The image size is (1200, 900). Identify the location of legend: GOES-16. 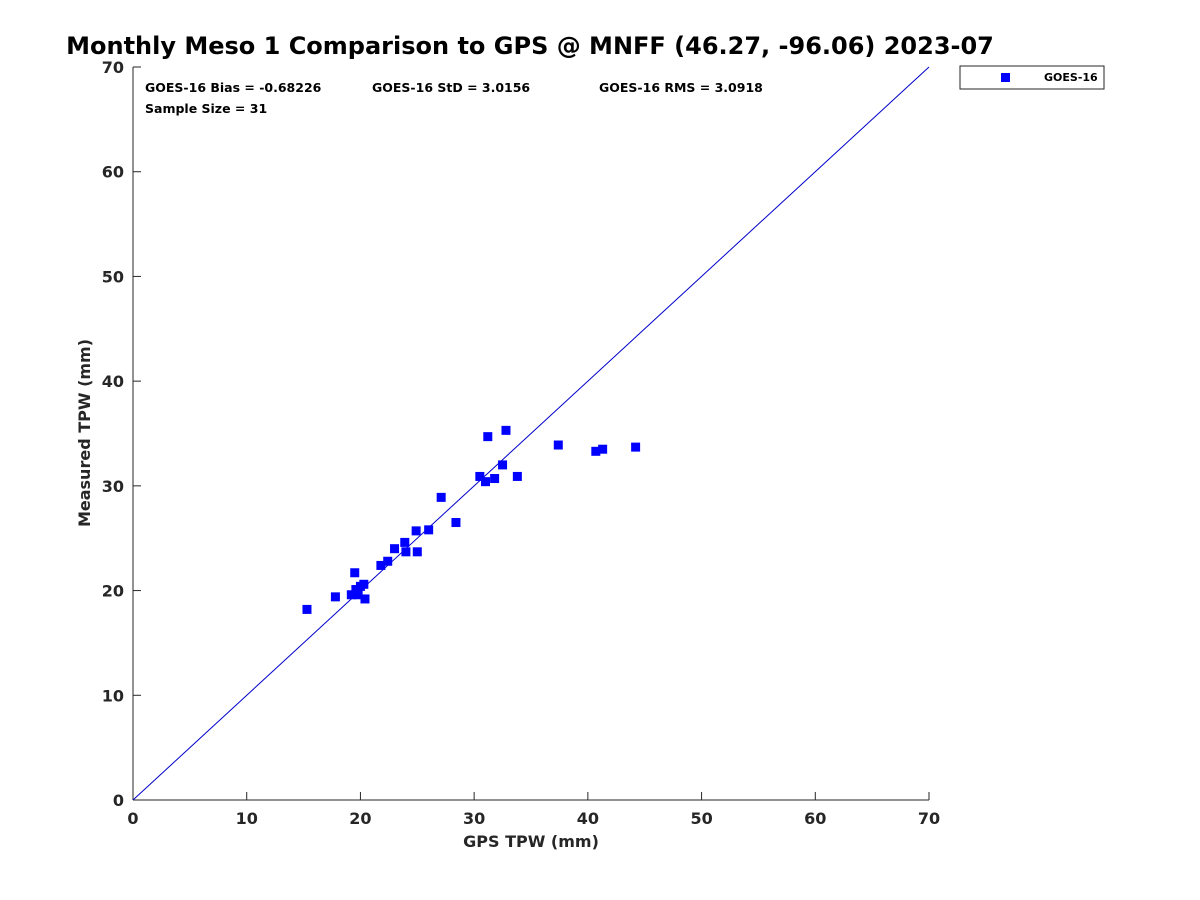
(1032, 77).